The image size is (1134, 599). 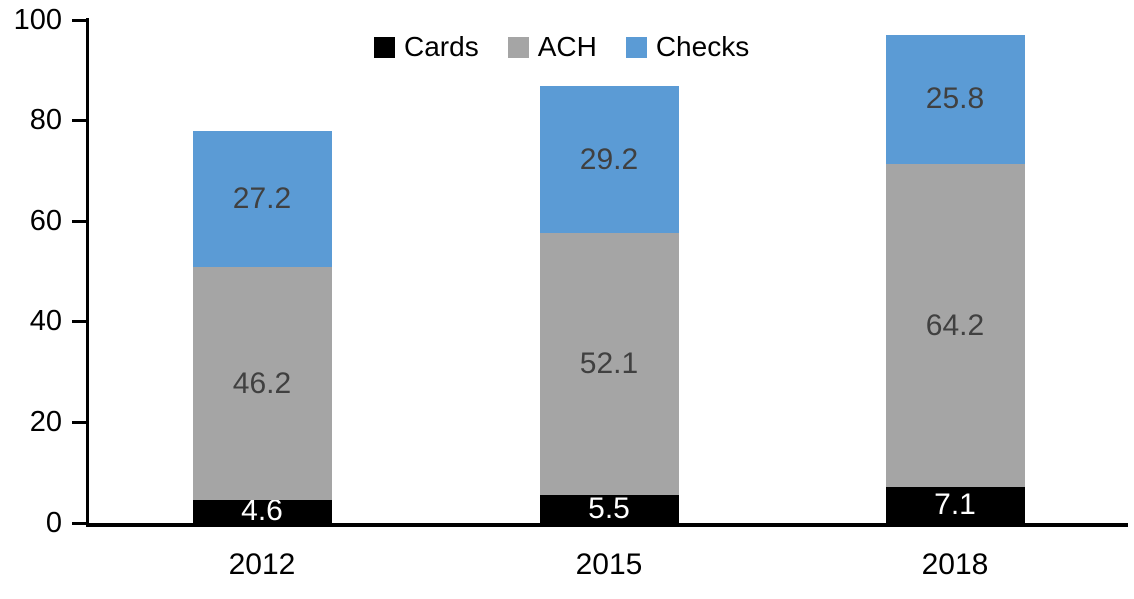 What do you see at coordinates (518, 47) in the screenshot?
I see `ach-swatch-icon` at bounding box center [518, 47].